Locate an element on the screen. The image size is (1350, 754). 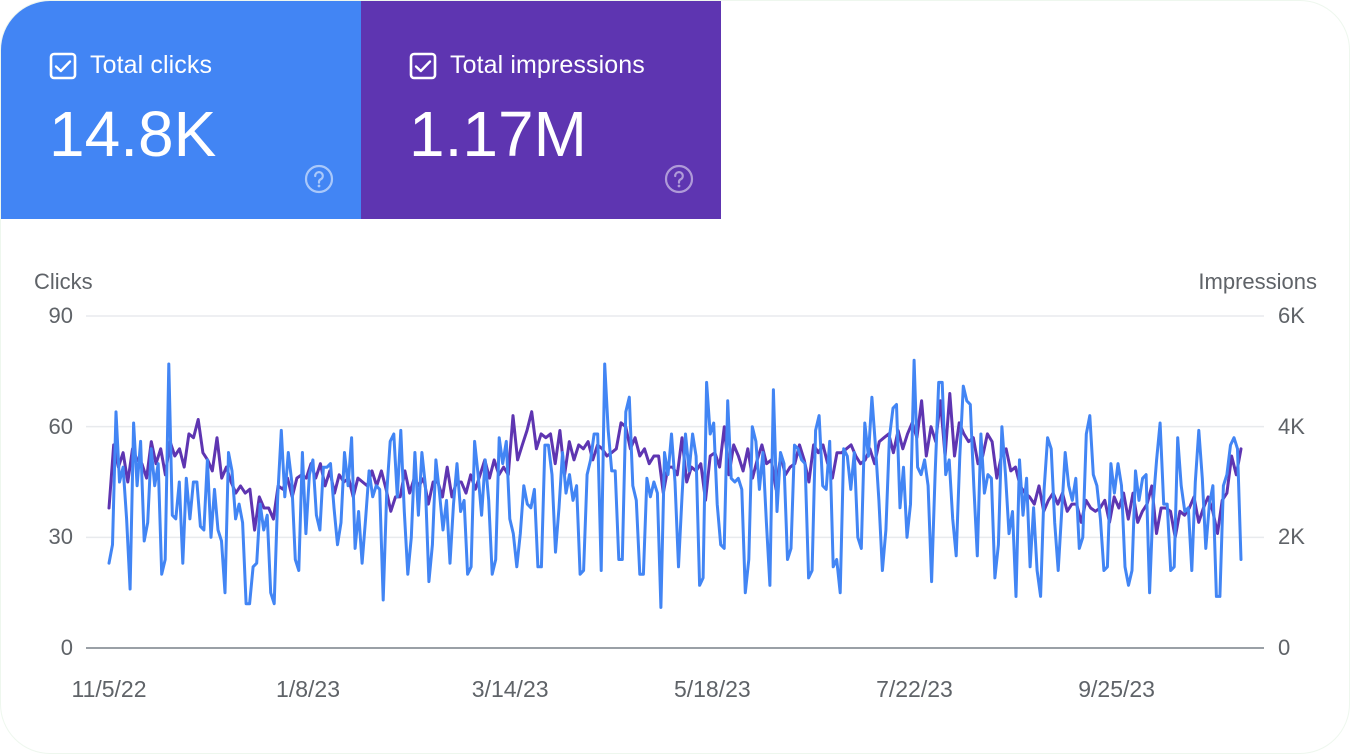
x-axis-tick-label: 11/5/22 is located at coordinates (109, 689).